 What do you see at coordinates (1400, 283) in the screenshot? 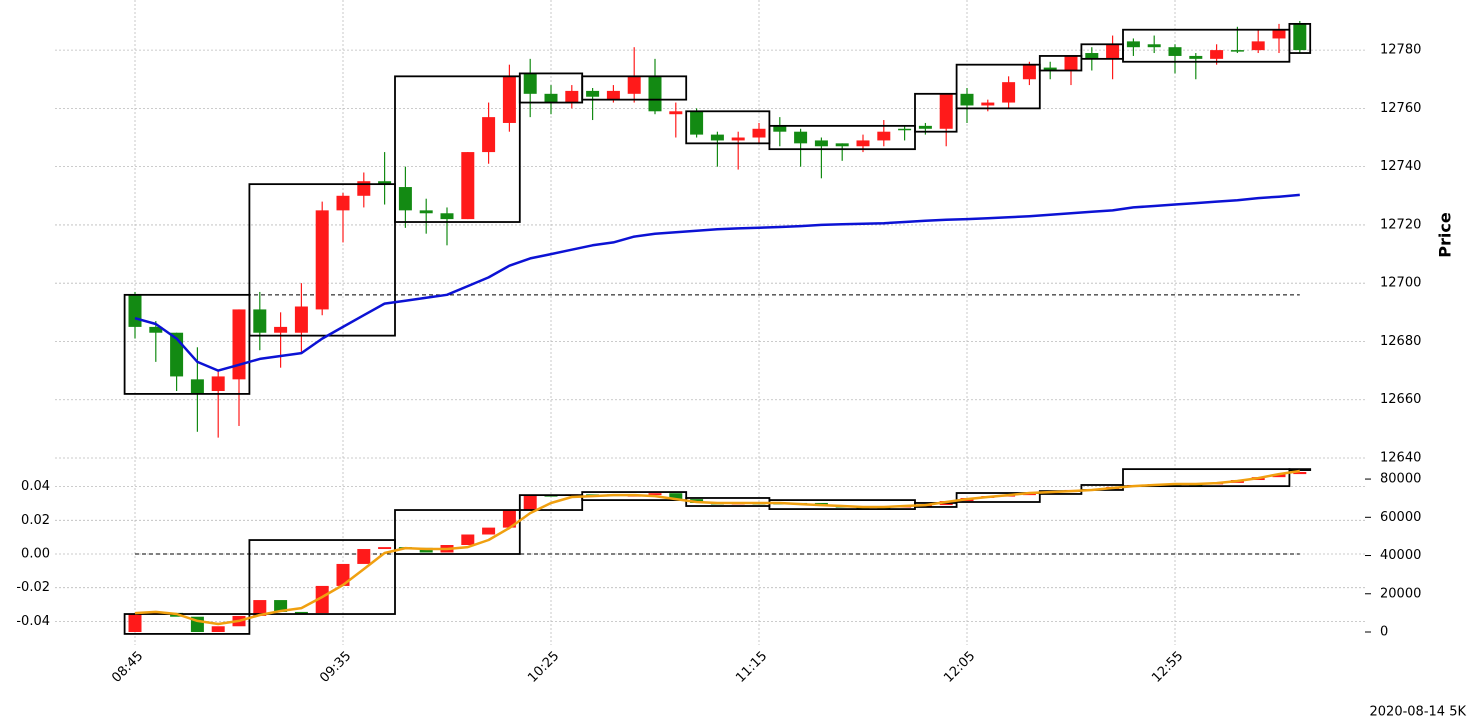
I see `y-tick-label: 12700` at bounding box center [1400, 283].